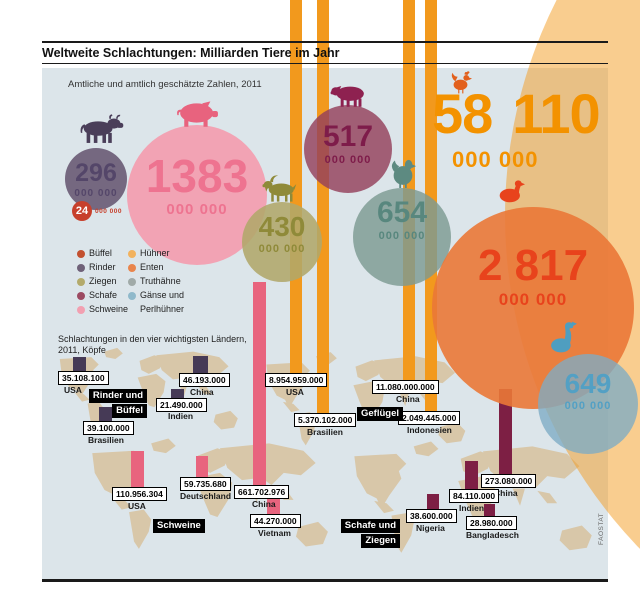 This screenshot has height=596, width=640. Describe the element at coordinates (102, 267) in the screenshot. I see `legend-label-rinder: Rinder` at that location.